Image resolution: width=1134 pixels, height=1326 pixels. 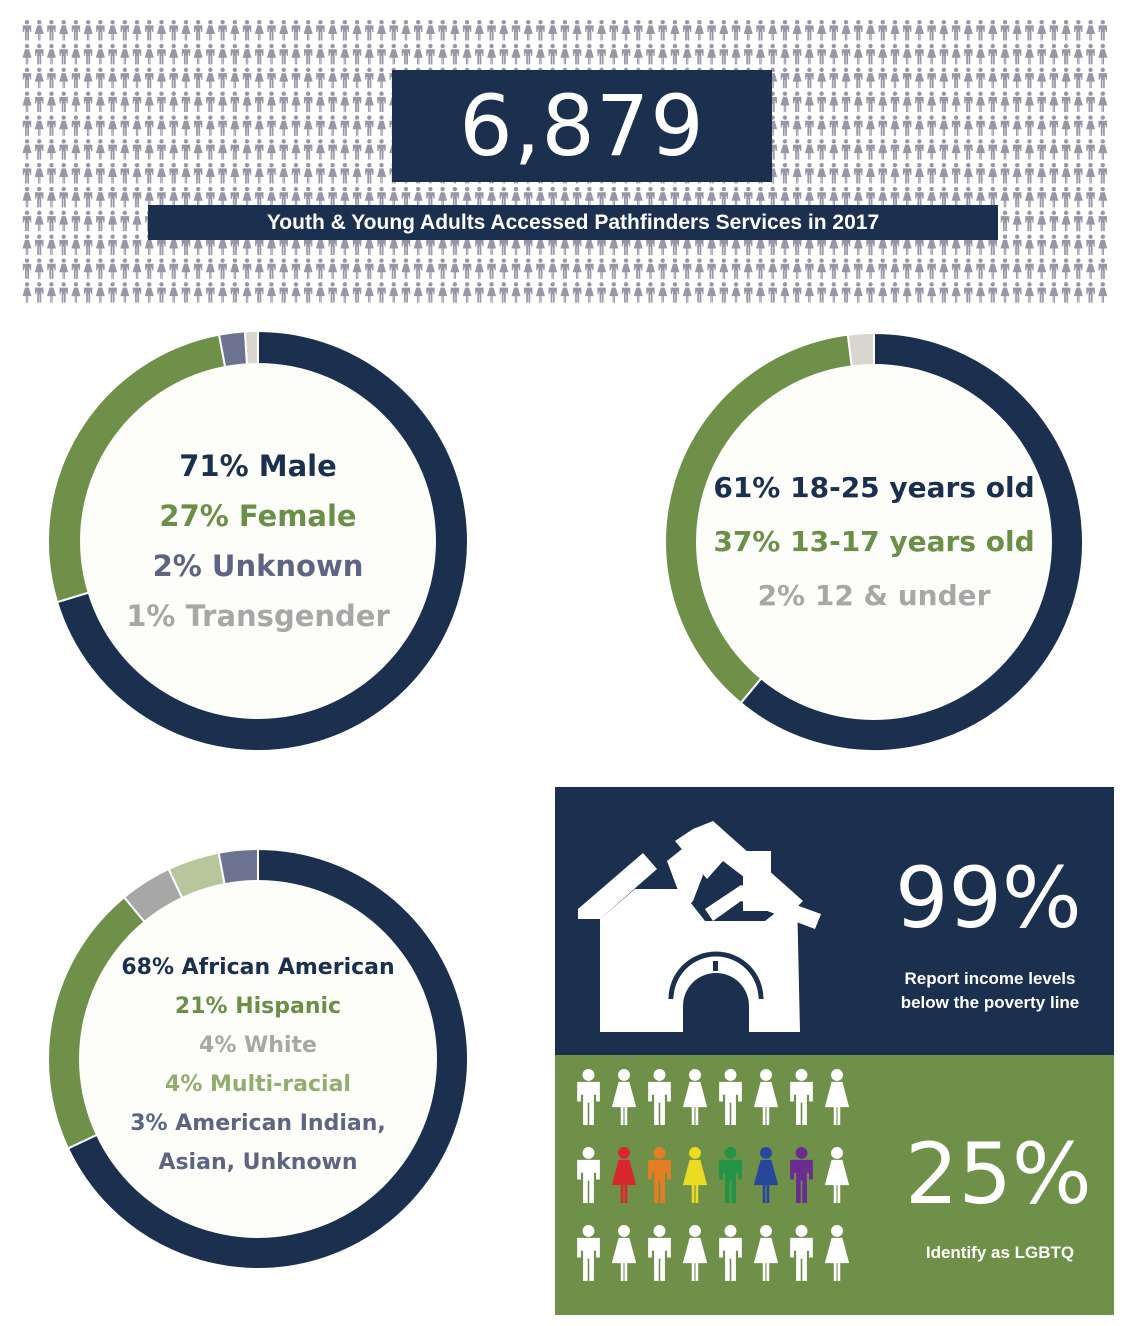 What do you see at coordinates (258, 541) in the screenshot?
I see `gender-inner-circle` at bounding box center [258, 541].